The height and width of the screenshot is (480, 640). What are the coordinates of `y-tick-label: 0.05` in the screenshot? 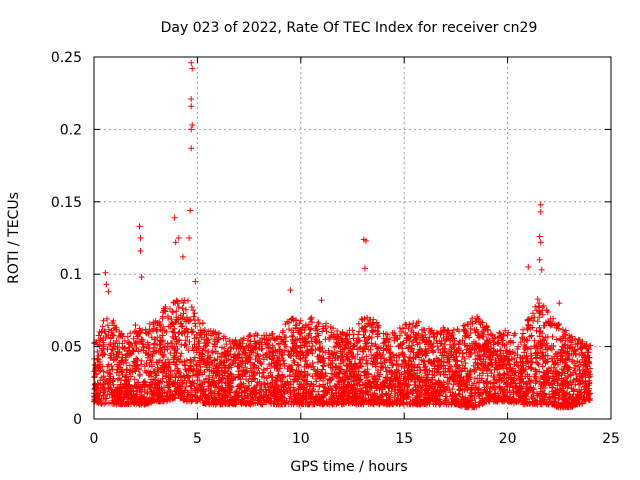 It's located at (66, 348).